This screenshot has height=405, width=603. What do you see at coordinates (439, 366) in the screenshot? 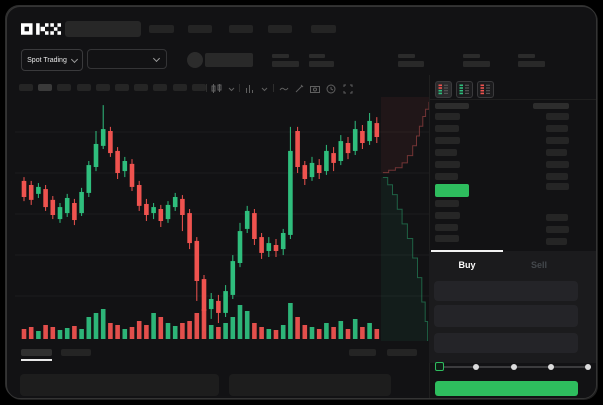
I see `slider-handle` at bounding box center [439, 366].